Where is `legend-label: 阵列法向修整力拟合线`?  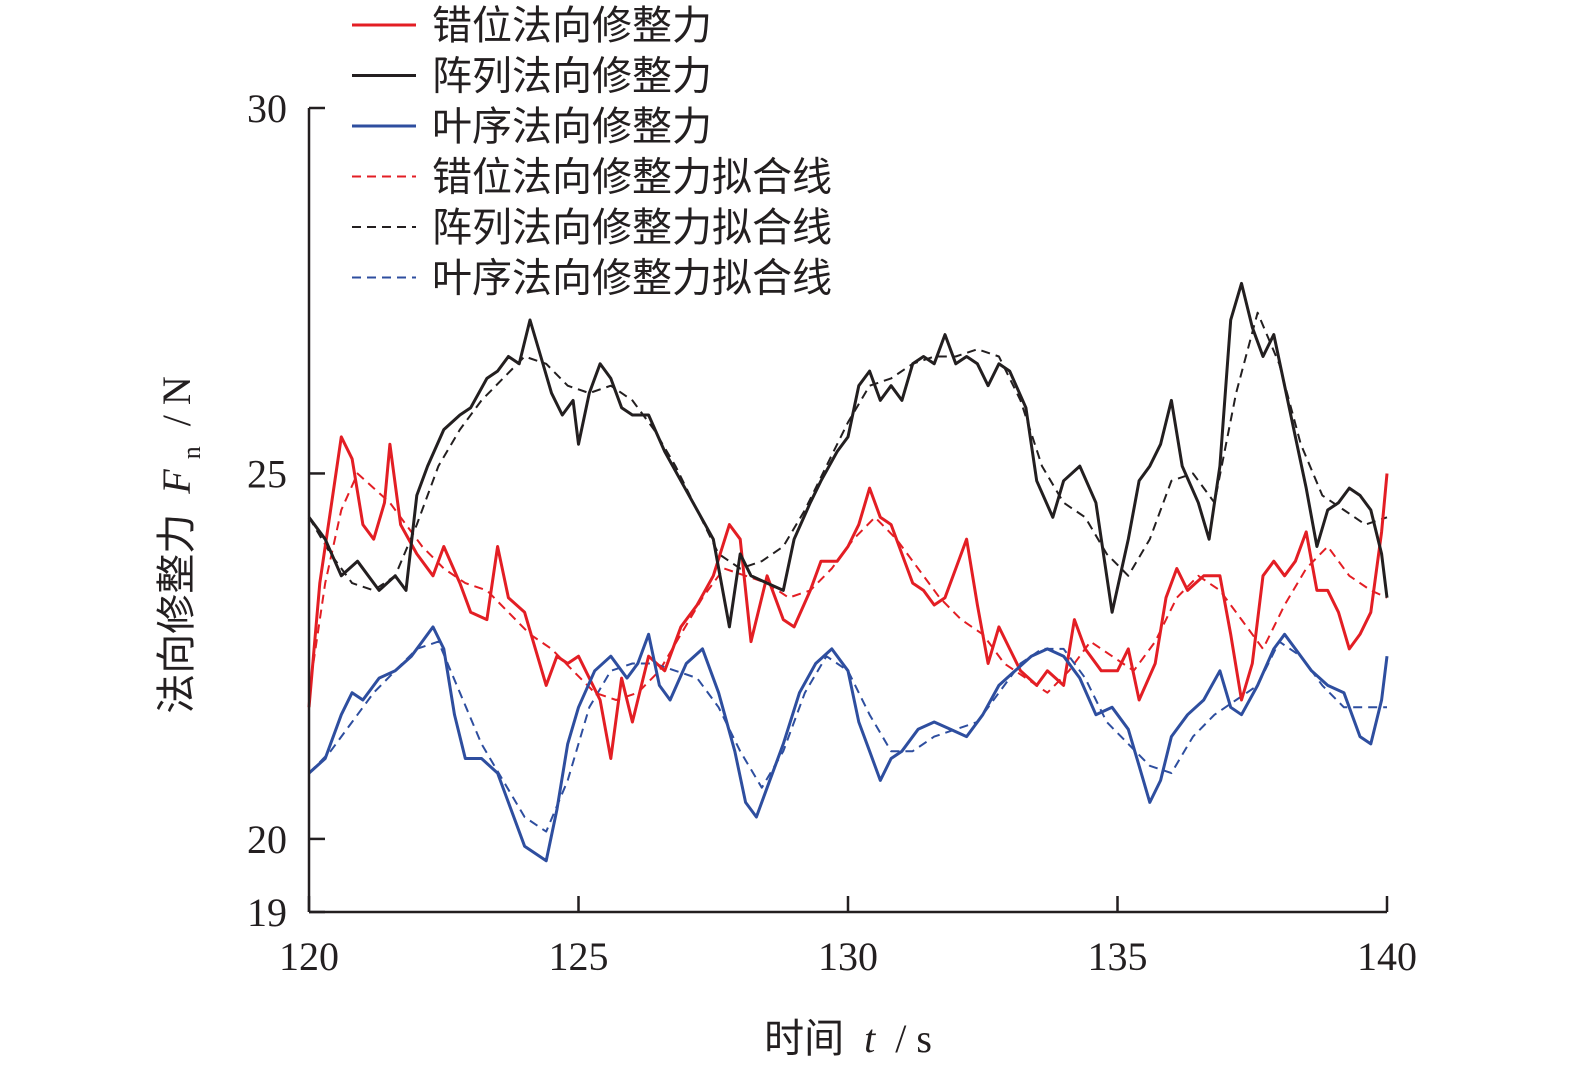 legend-label: 阵列法向修整力拟合线 is located at coordinates (632, 227).